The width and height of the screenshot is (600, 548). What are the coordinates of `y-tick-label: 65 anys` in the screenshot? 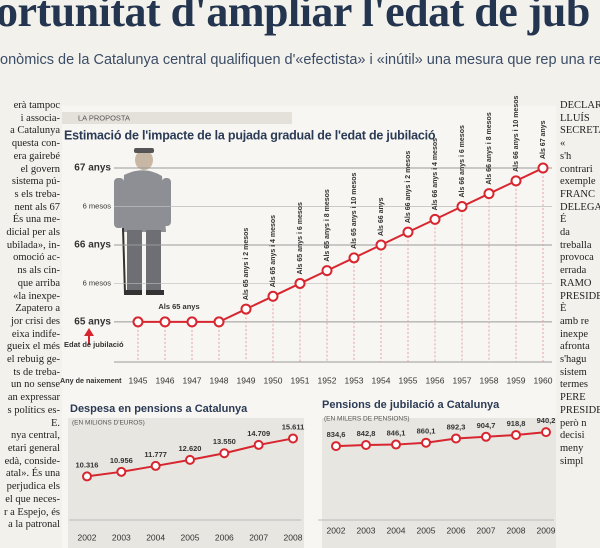 It's located at (92, 322).